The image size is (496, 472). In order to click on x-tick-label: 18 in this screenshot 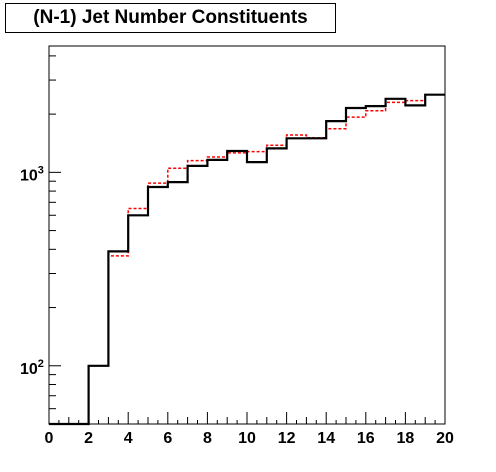, I will do `click(406, 438)`.